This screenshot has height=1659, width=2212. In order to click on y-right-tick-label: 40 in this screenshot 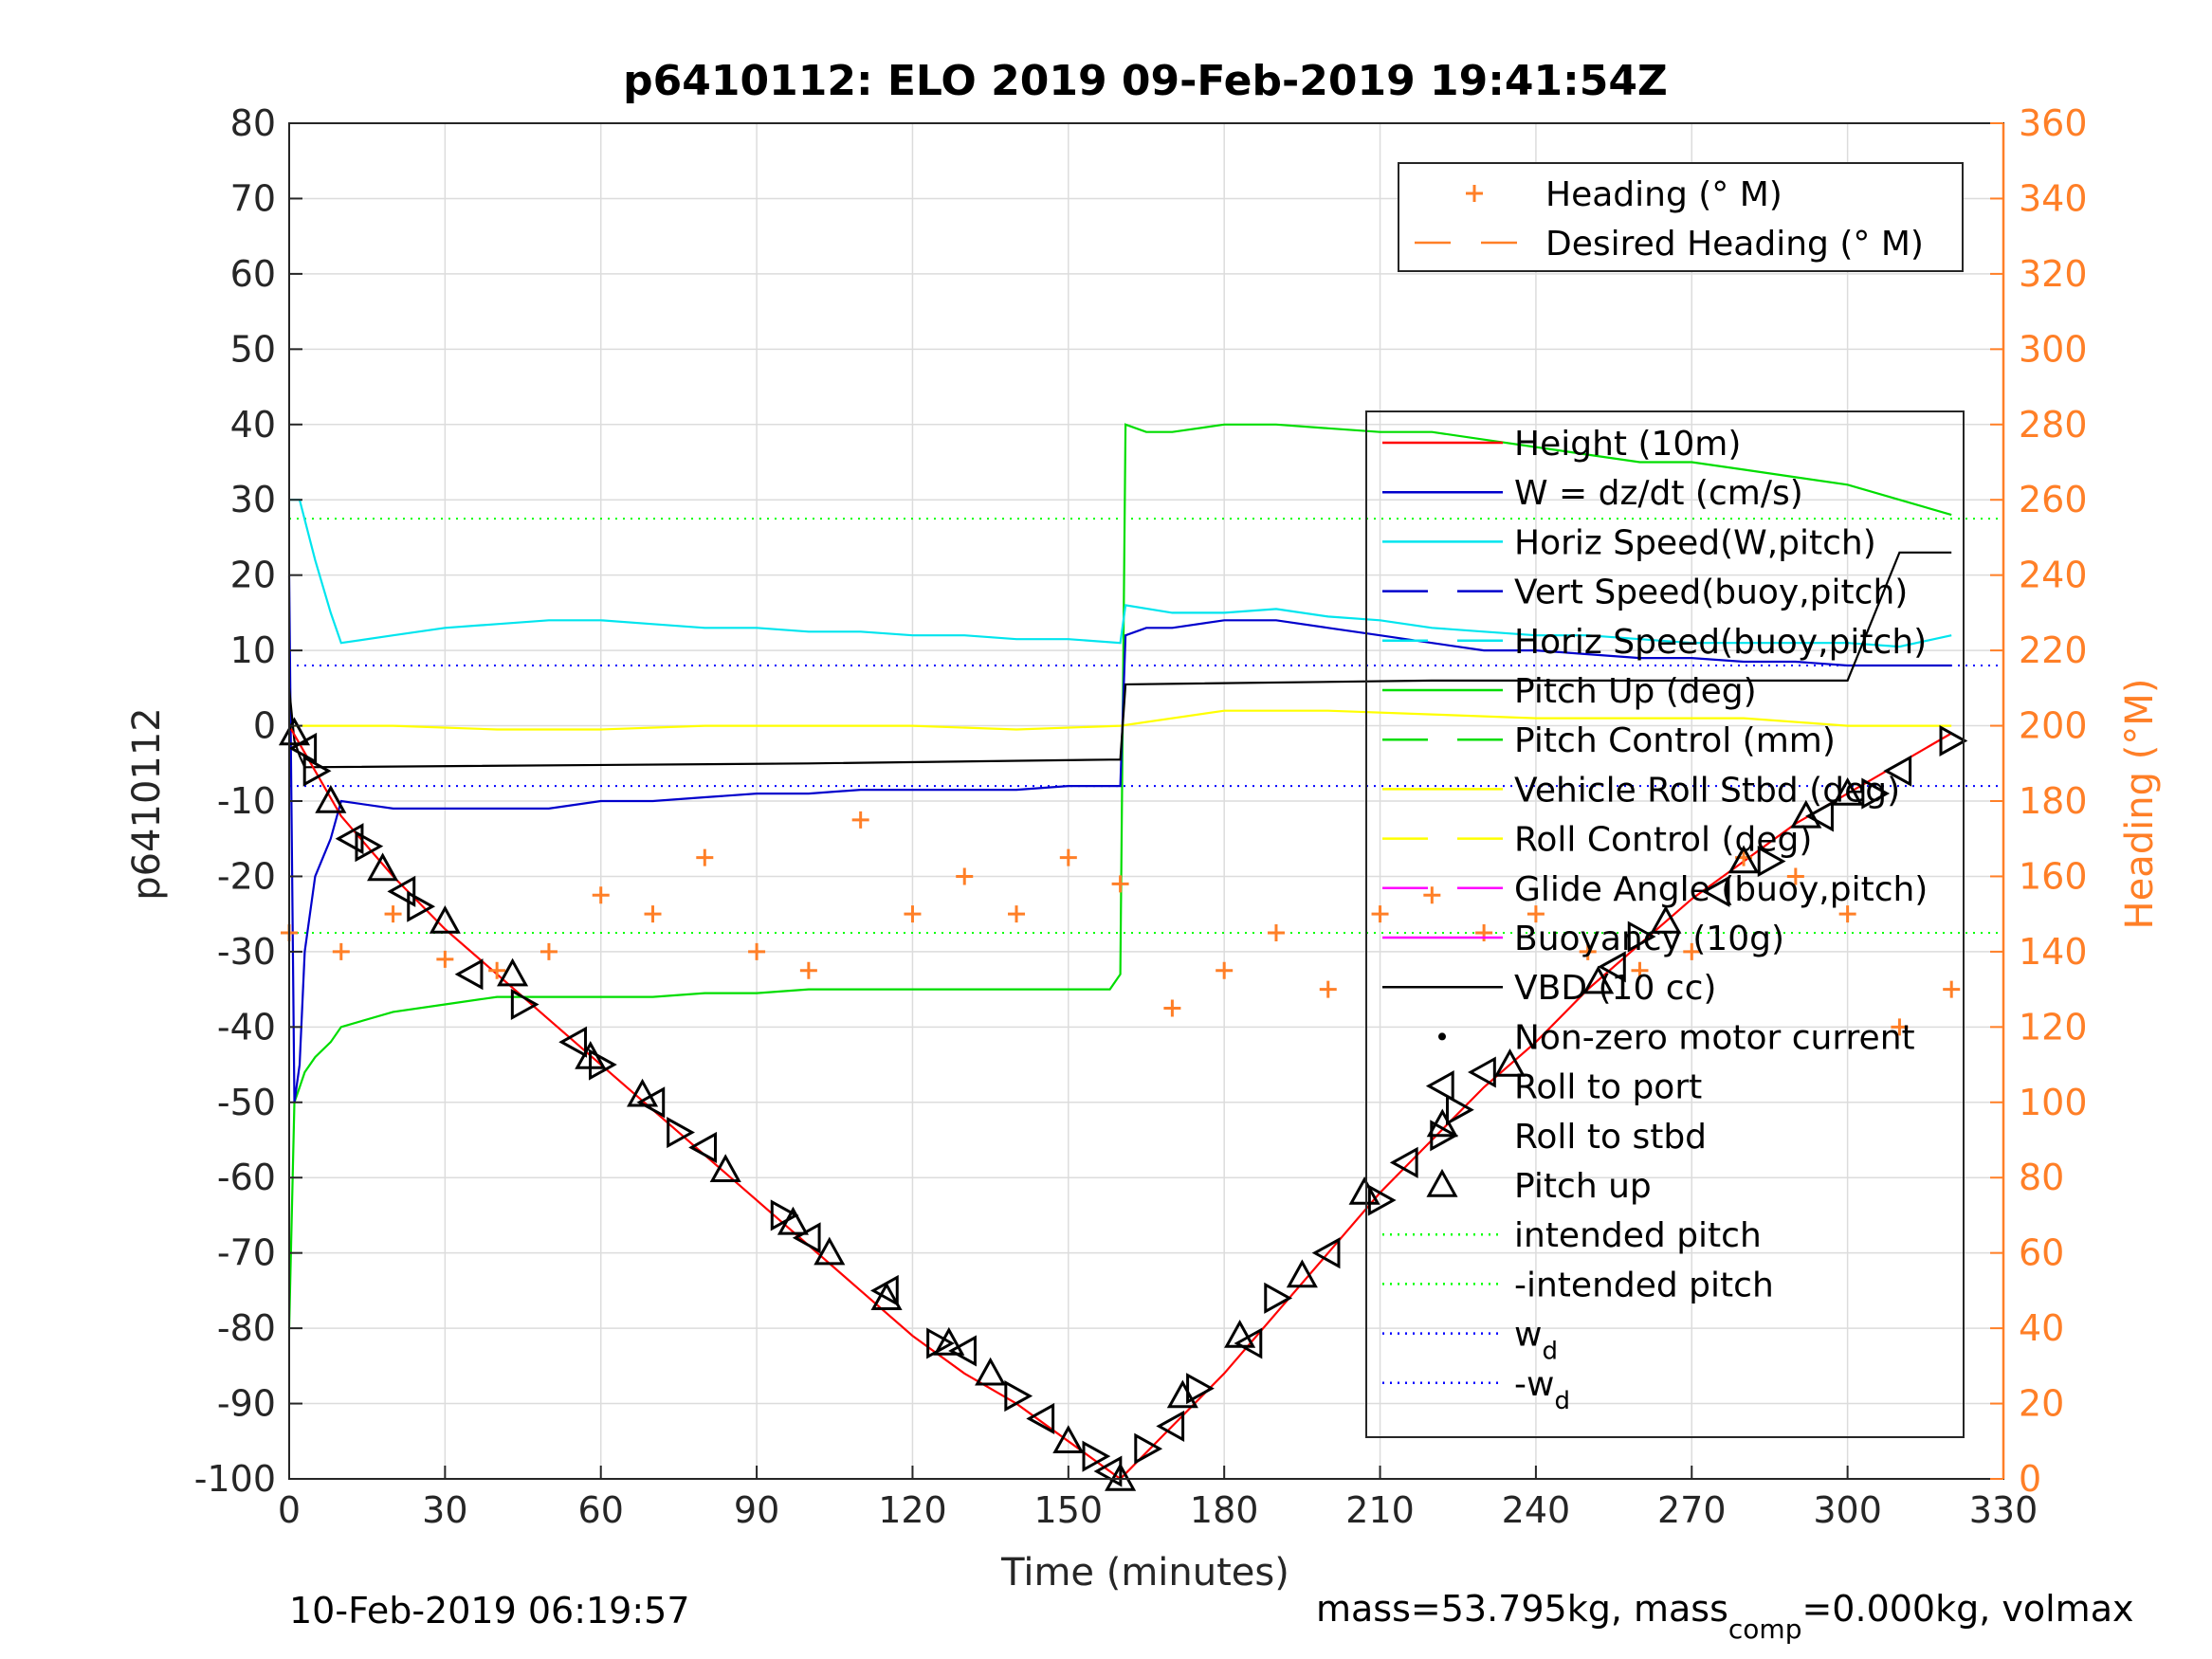, I will do `click(2041, 1328)`.